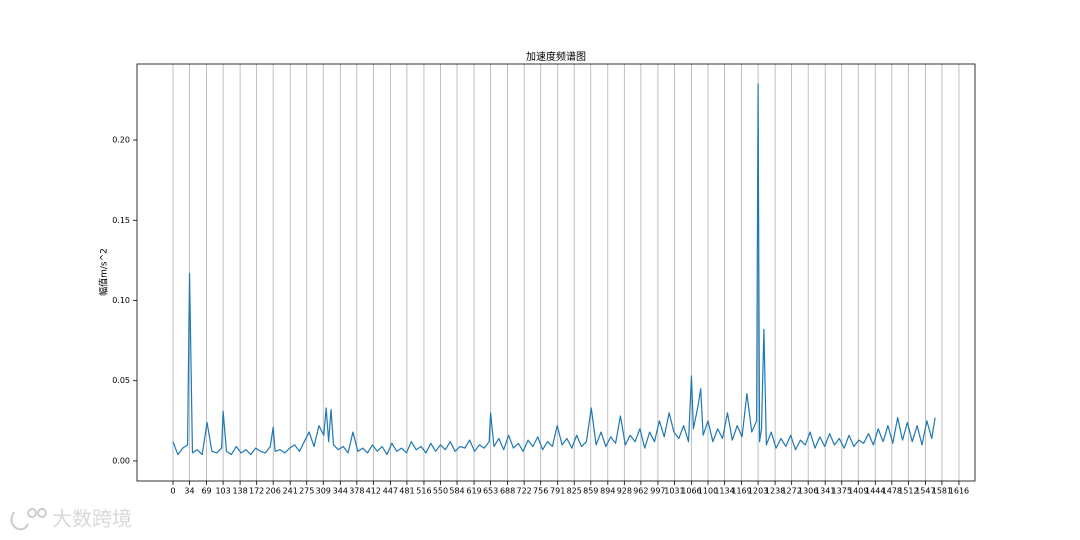 Image resolution: width=1080 pixels, height=540 pixels. What do you see at coordinates (607, 491) in the screenshot?
I see `x-tick-label: 894` at bounding box center [607, 491].